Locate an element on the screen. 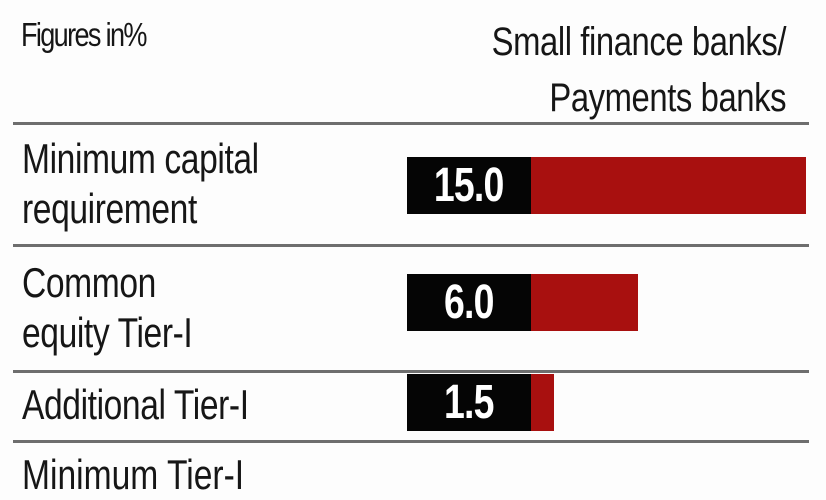 This screenshot has width=826, height=500. row-label-line1: Common is located at coordinates (89, 282).